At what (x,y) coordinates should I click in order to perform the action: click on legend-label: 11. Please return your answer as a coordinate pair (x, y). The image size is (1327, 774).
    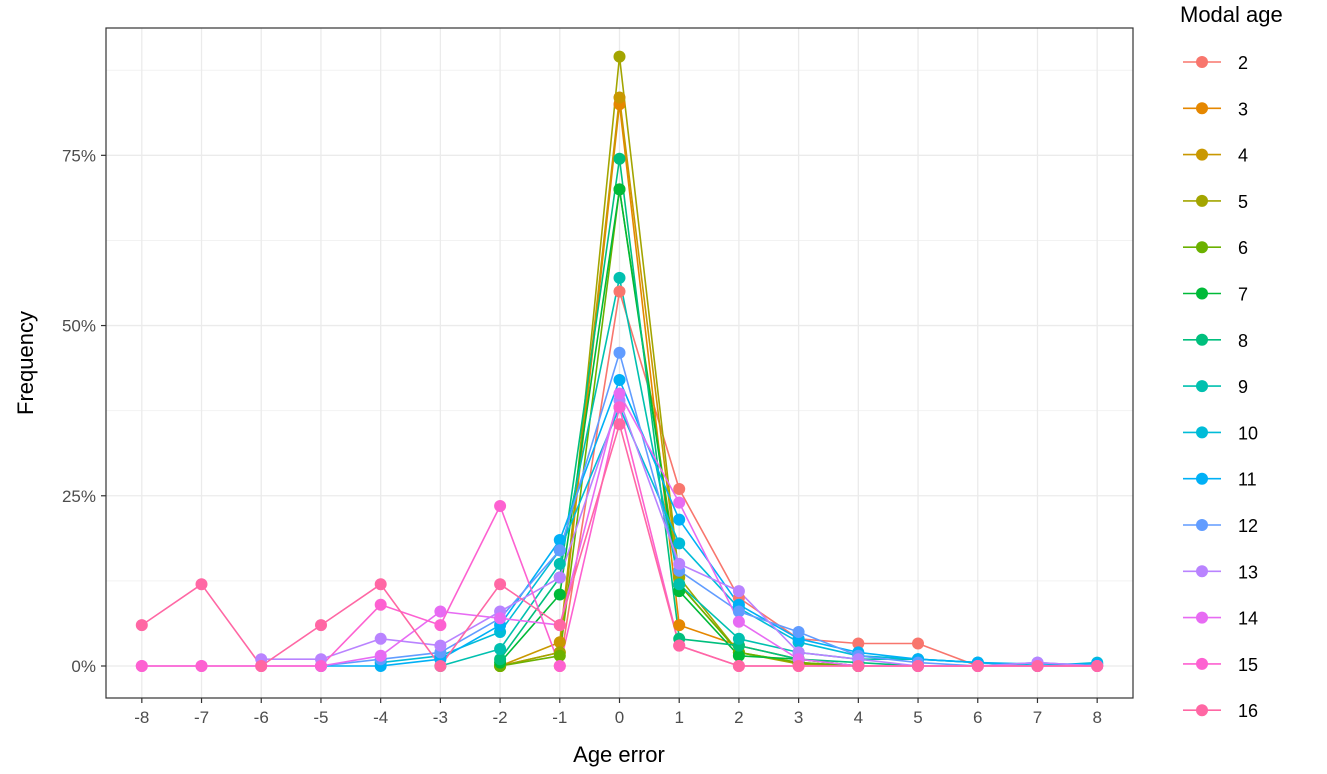
    Looking at the image, I should click on (1247, 480).